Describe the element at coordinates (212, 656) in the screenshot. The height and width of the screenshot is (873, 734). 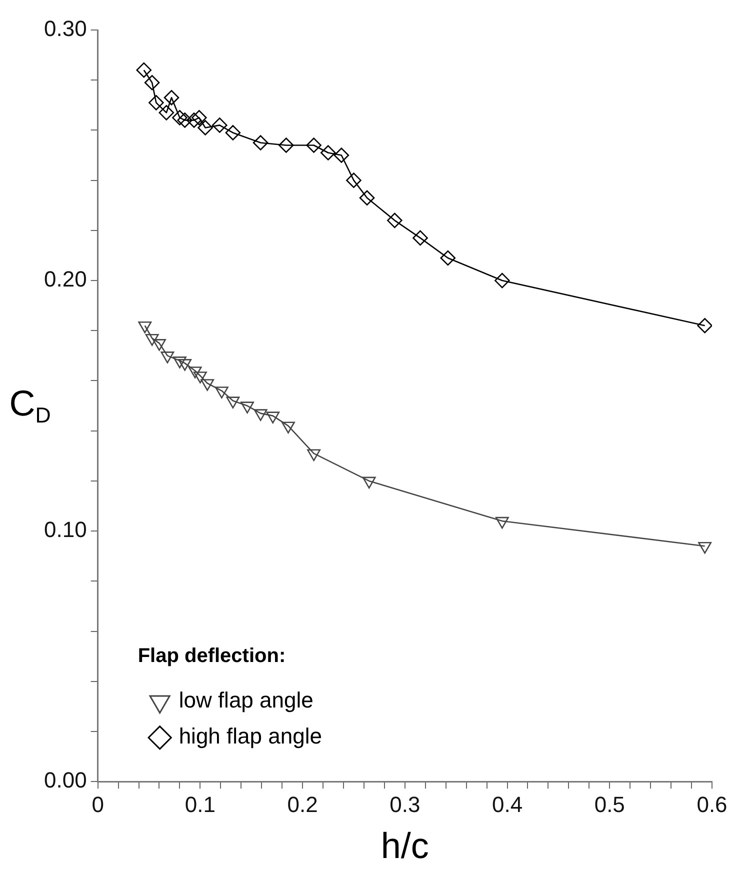
I see `legend-title: Flap deflection:` at that location.